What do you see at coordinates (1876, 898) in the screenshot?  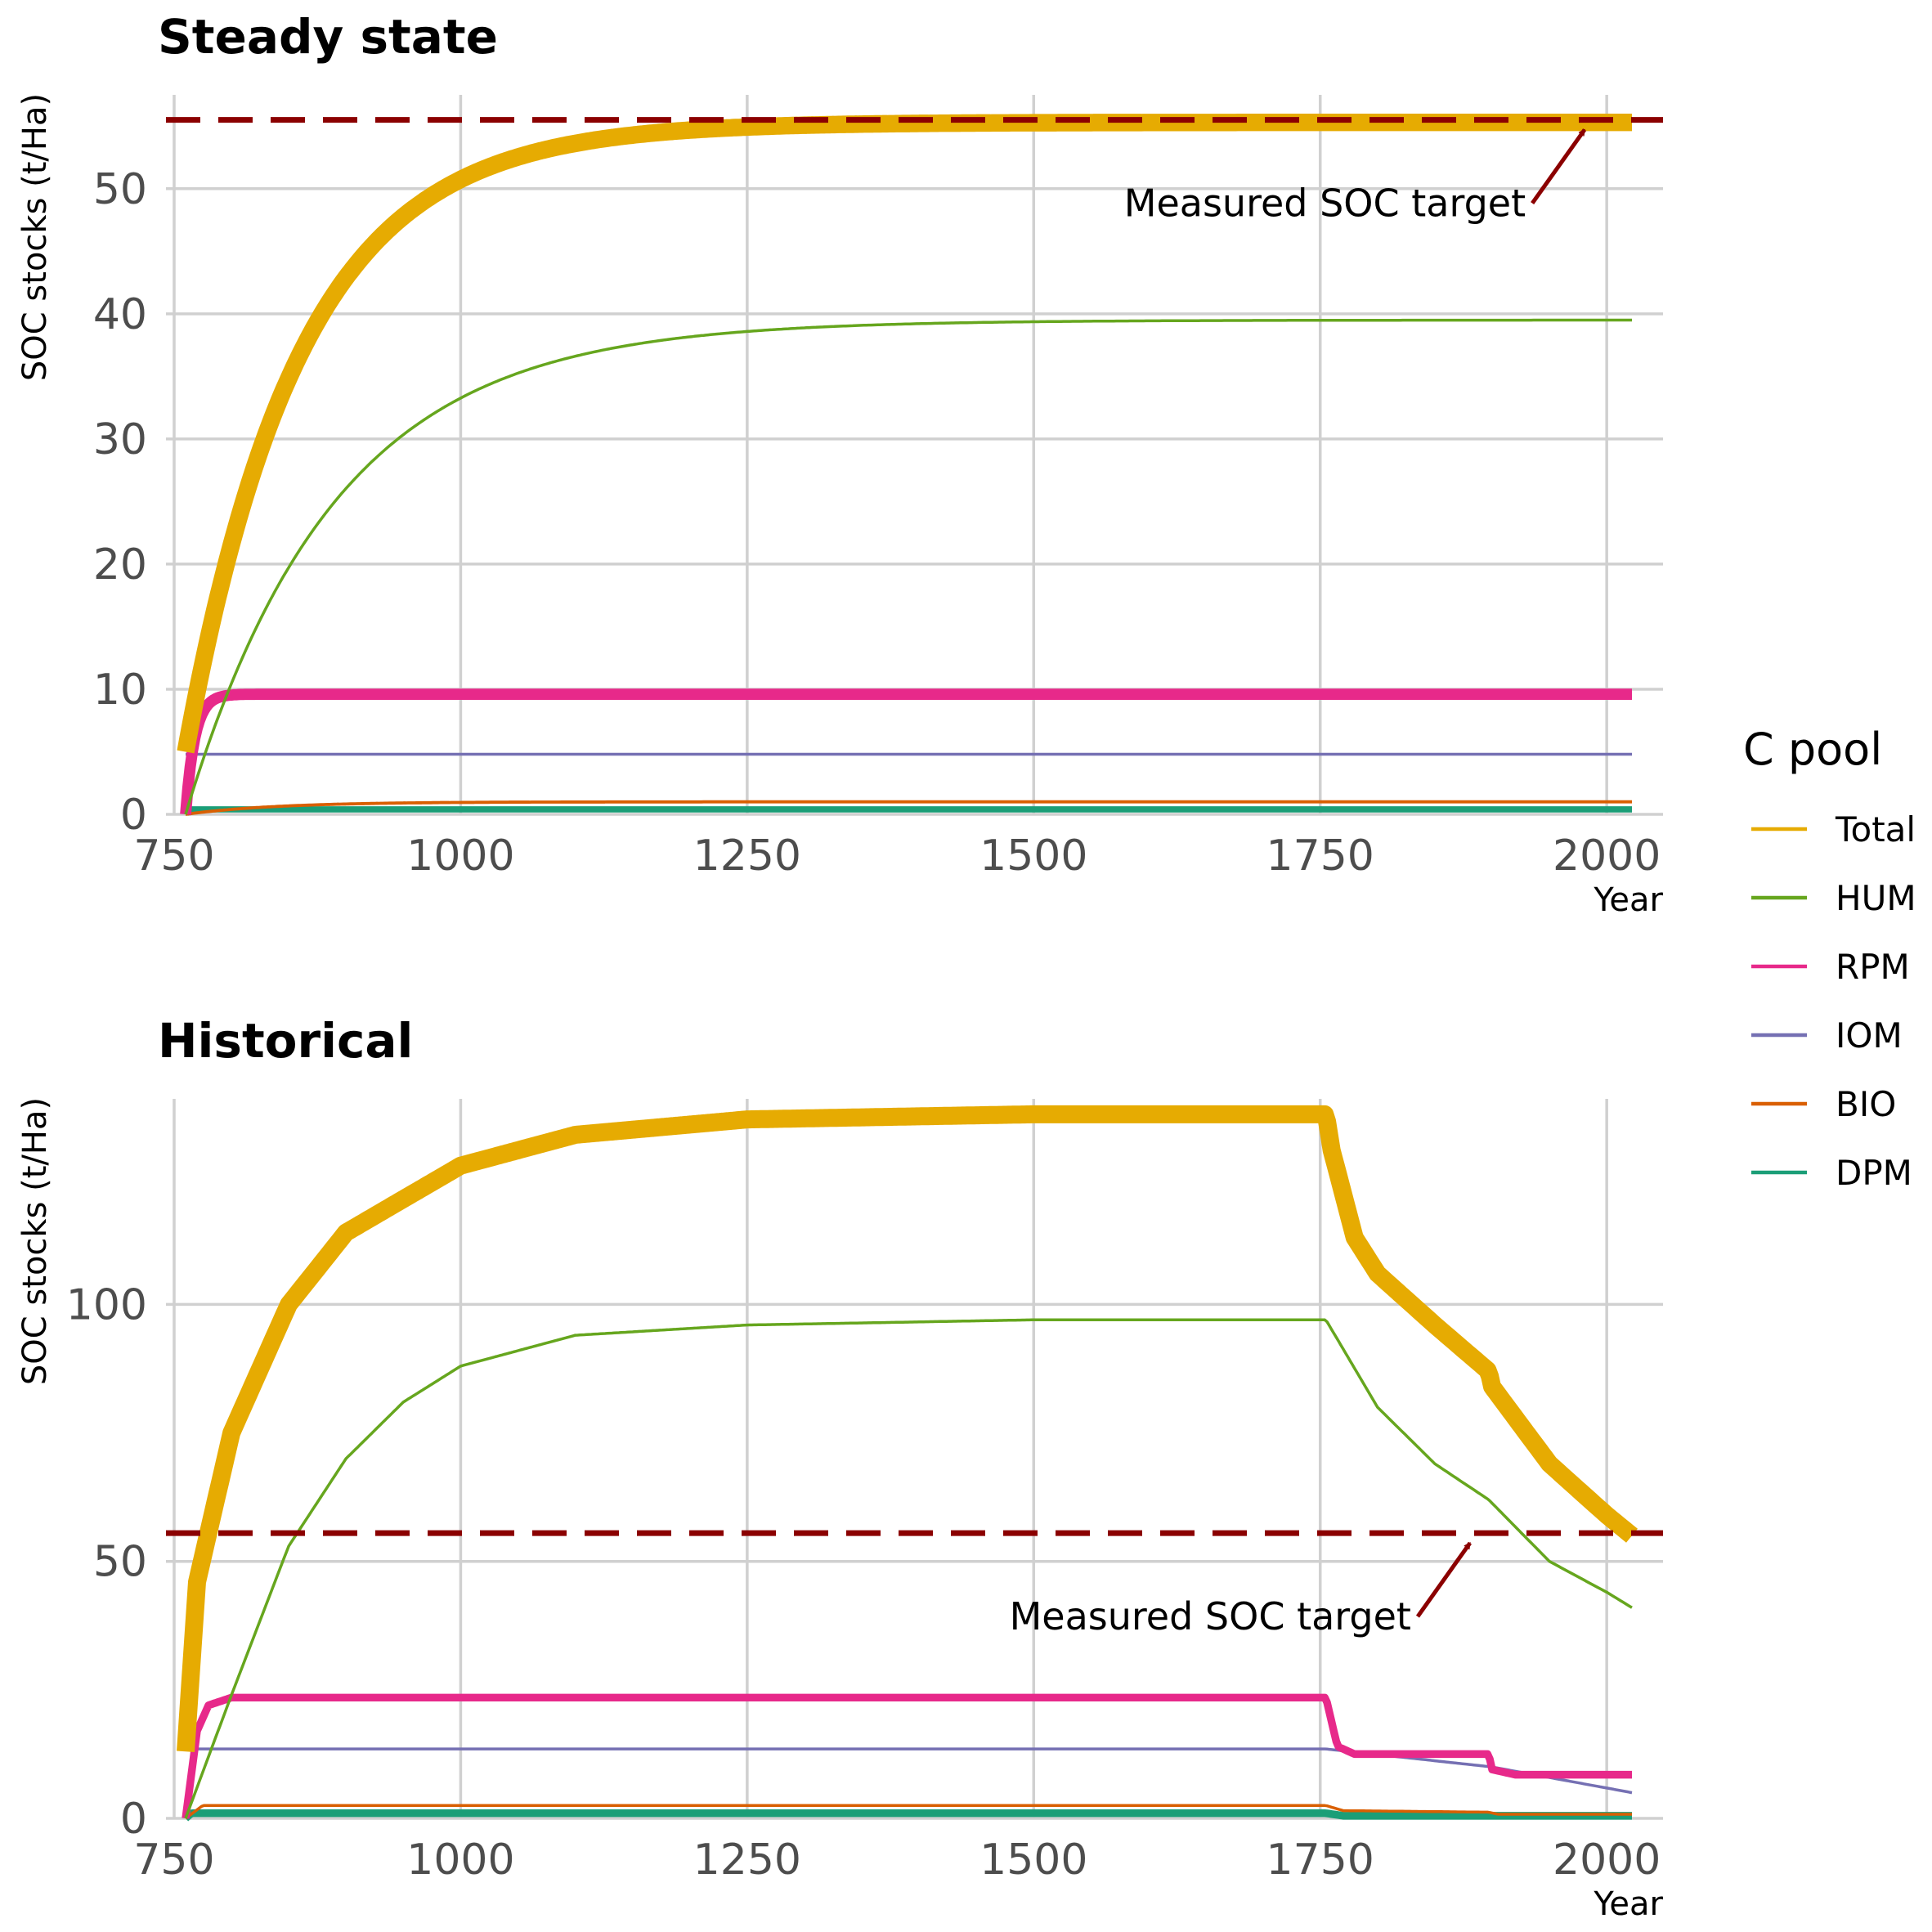 I see `legend-label-hum: HUM` at bounding box center [1876, 898].